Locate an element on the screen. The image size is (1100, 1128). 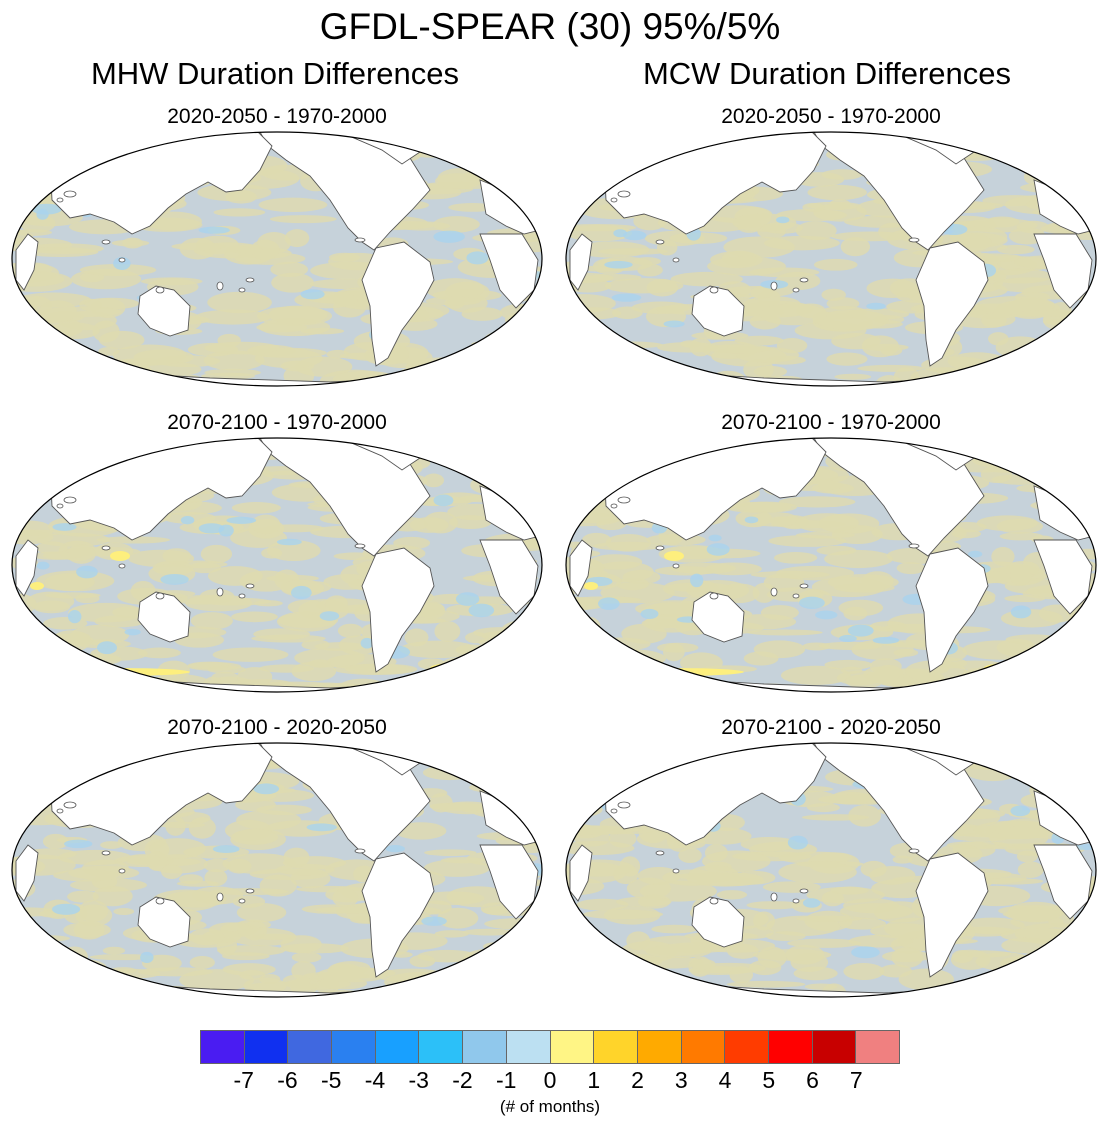
world-map is located at coordinates (831, 870).